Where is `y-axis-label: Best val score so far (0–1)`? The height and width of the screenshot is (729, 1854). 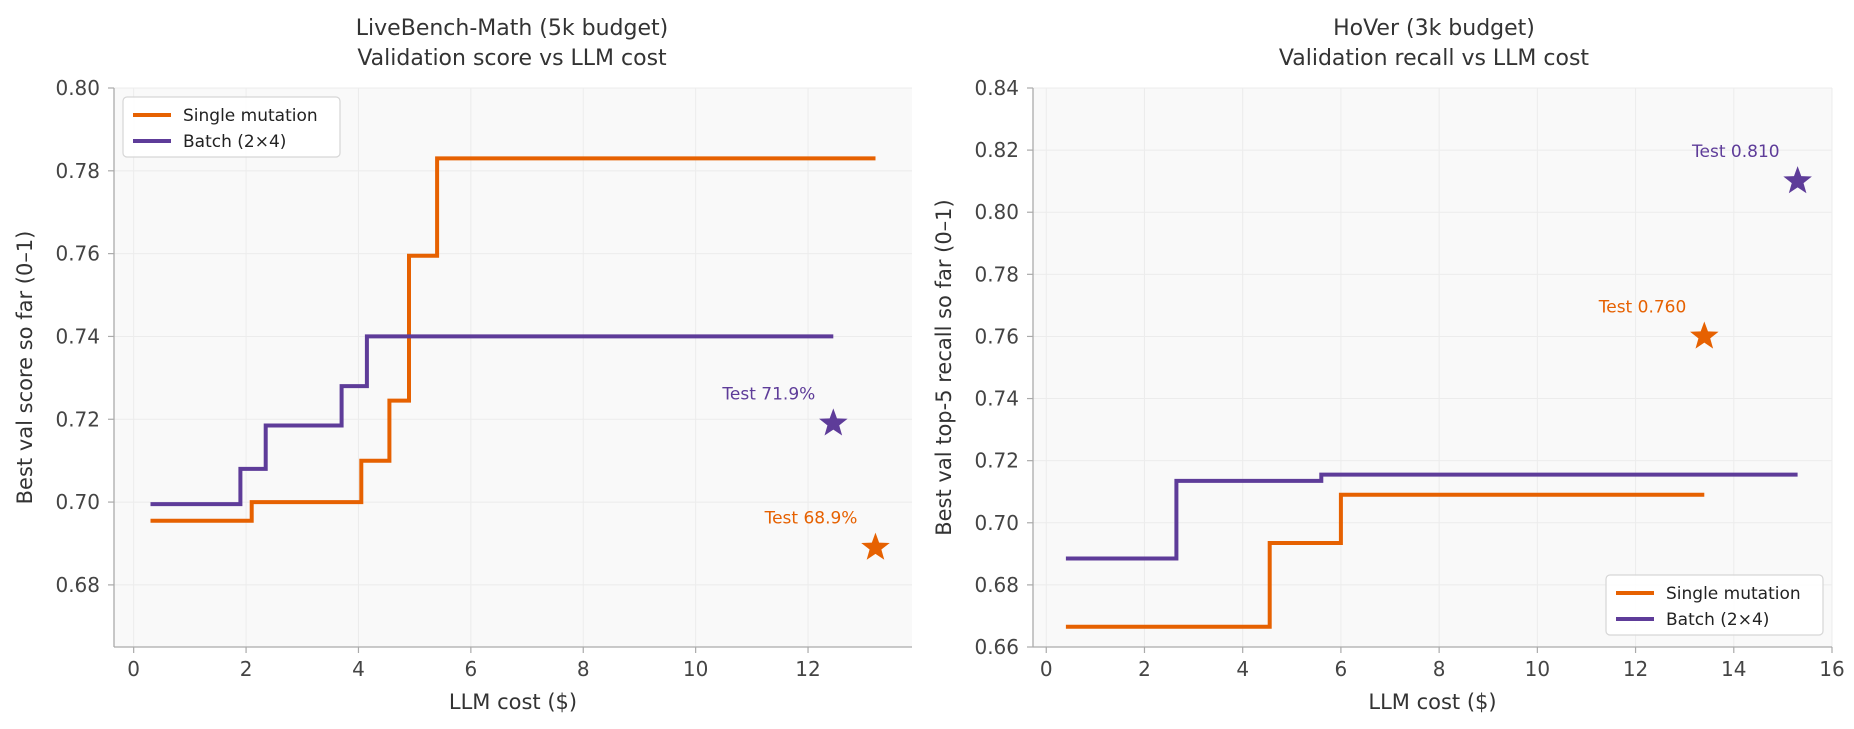 y-axis-label: Best val score so far (0–1) is located at coordinates (25, 368).